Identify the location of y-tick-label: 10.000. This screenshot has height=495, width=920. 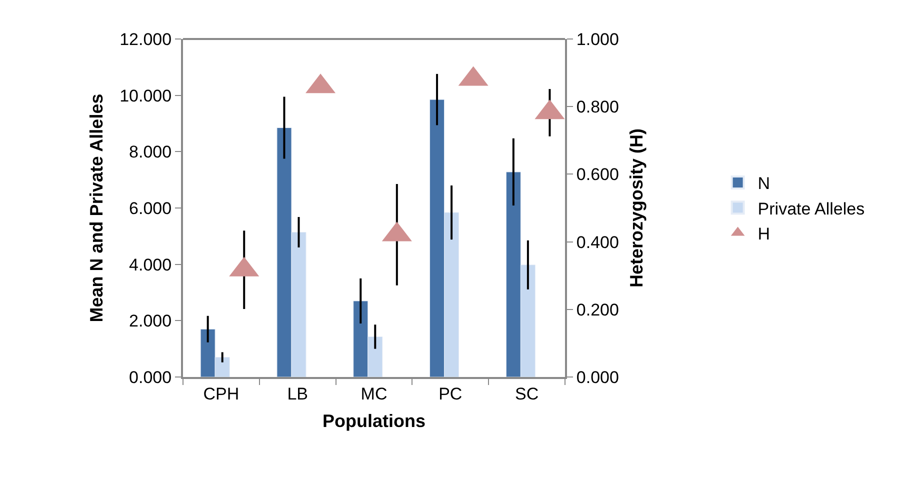
(146, 96).